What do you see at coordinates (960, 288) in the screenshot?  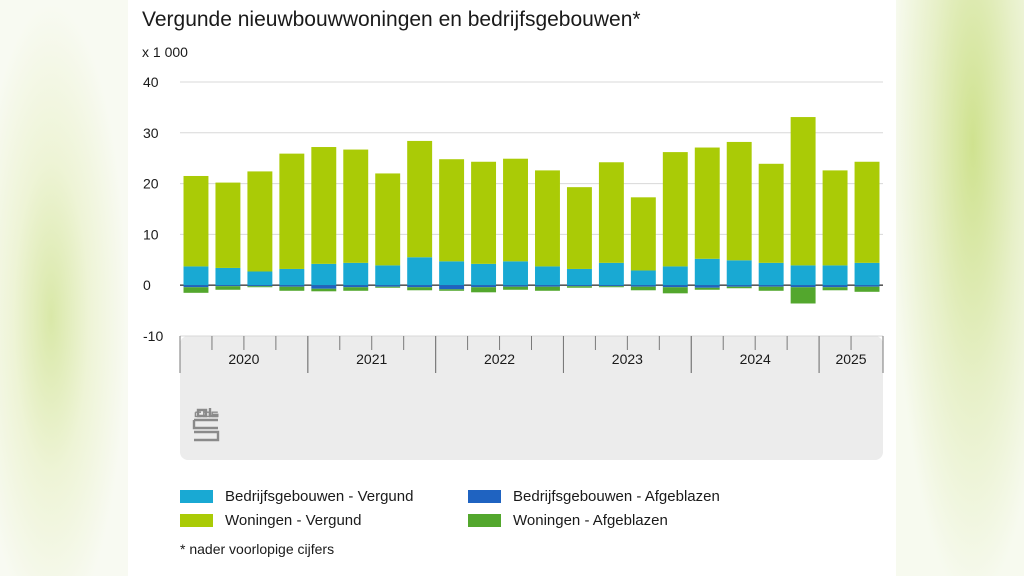 I see `background-right` at bounding box center [960, 288].